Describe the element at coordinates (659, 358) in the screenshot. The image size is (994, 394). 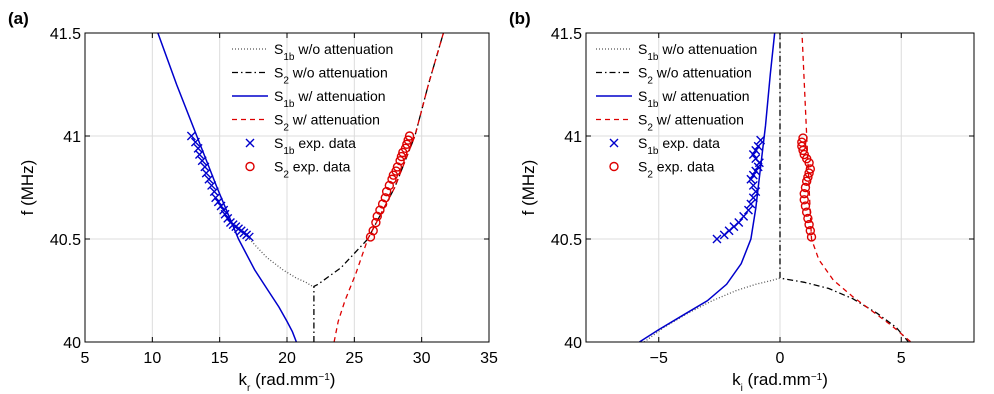
I see `x-tick-label: −5` at that location.